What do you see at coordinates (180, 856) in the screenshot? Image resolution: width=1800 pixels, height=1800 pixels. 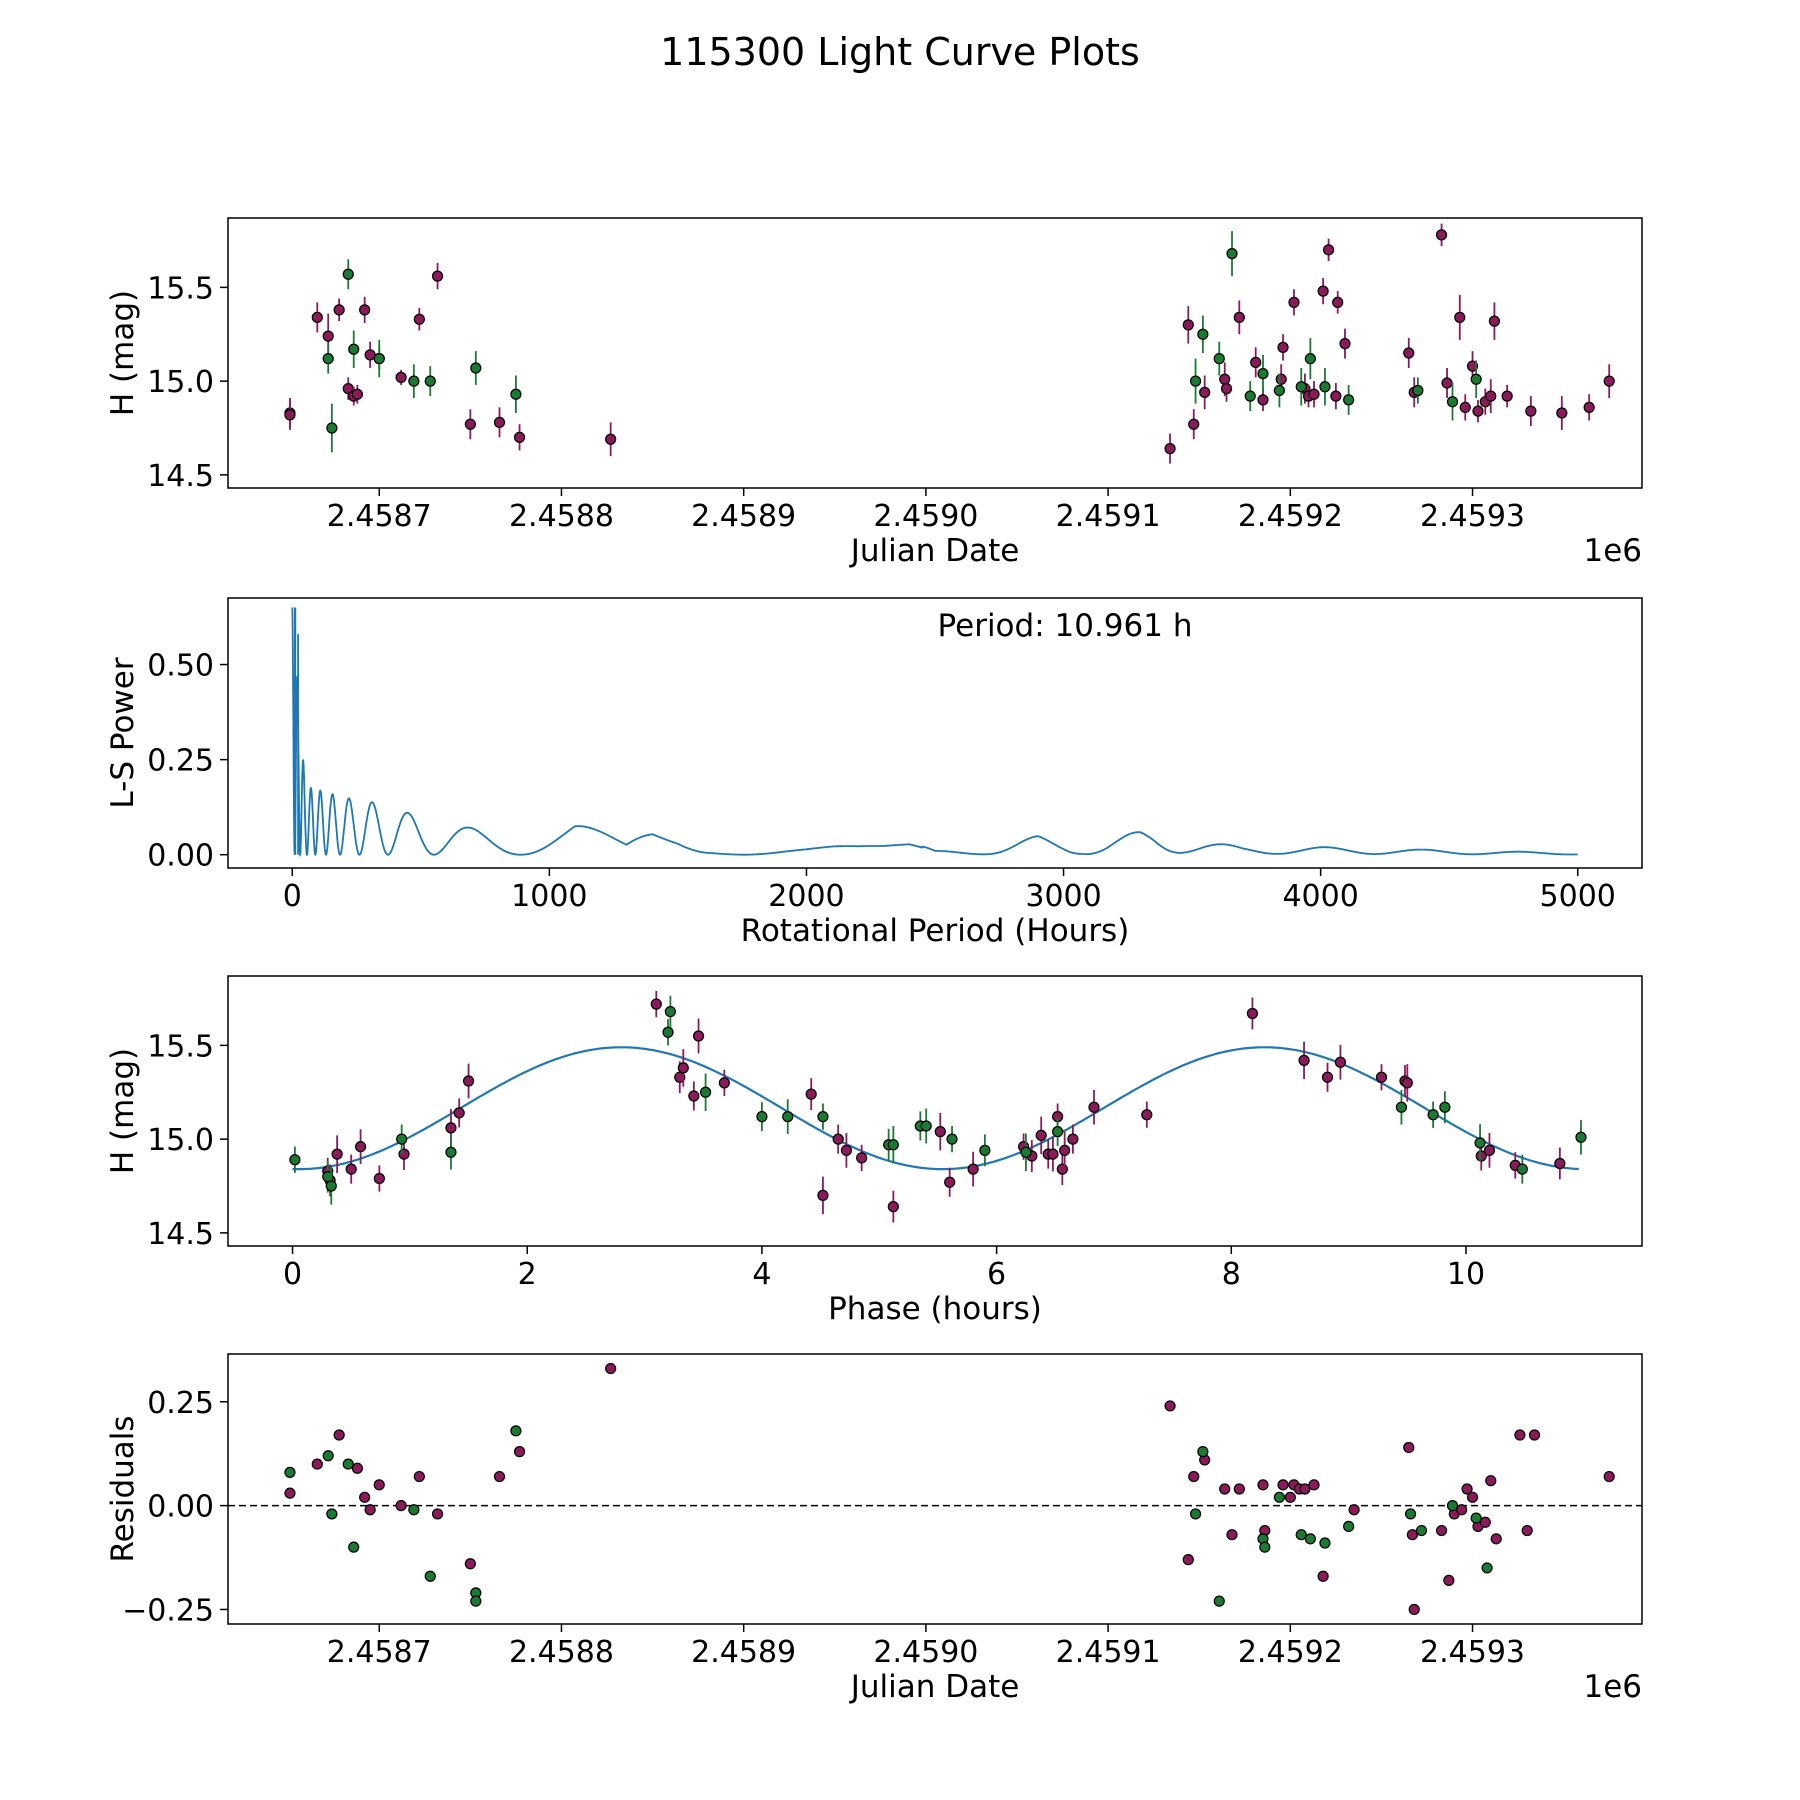 I see `periodogram-ytick-label: 0.00` at bounding box center [180, 856].